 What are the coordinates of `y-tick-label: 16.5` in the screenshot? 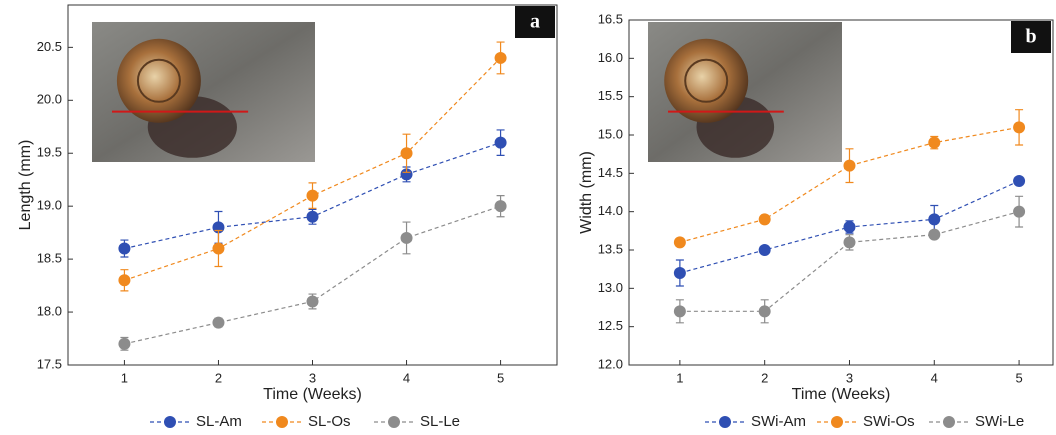 It's located at (610, 18).